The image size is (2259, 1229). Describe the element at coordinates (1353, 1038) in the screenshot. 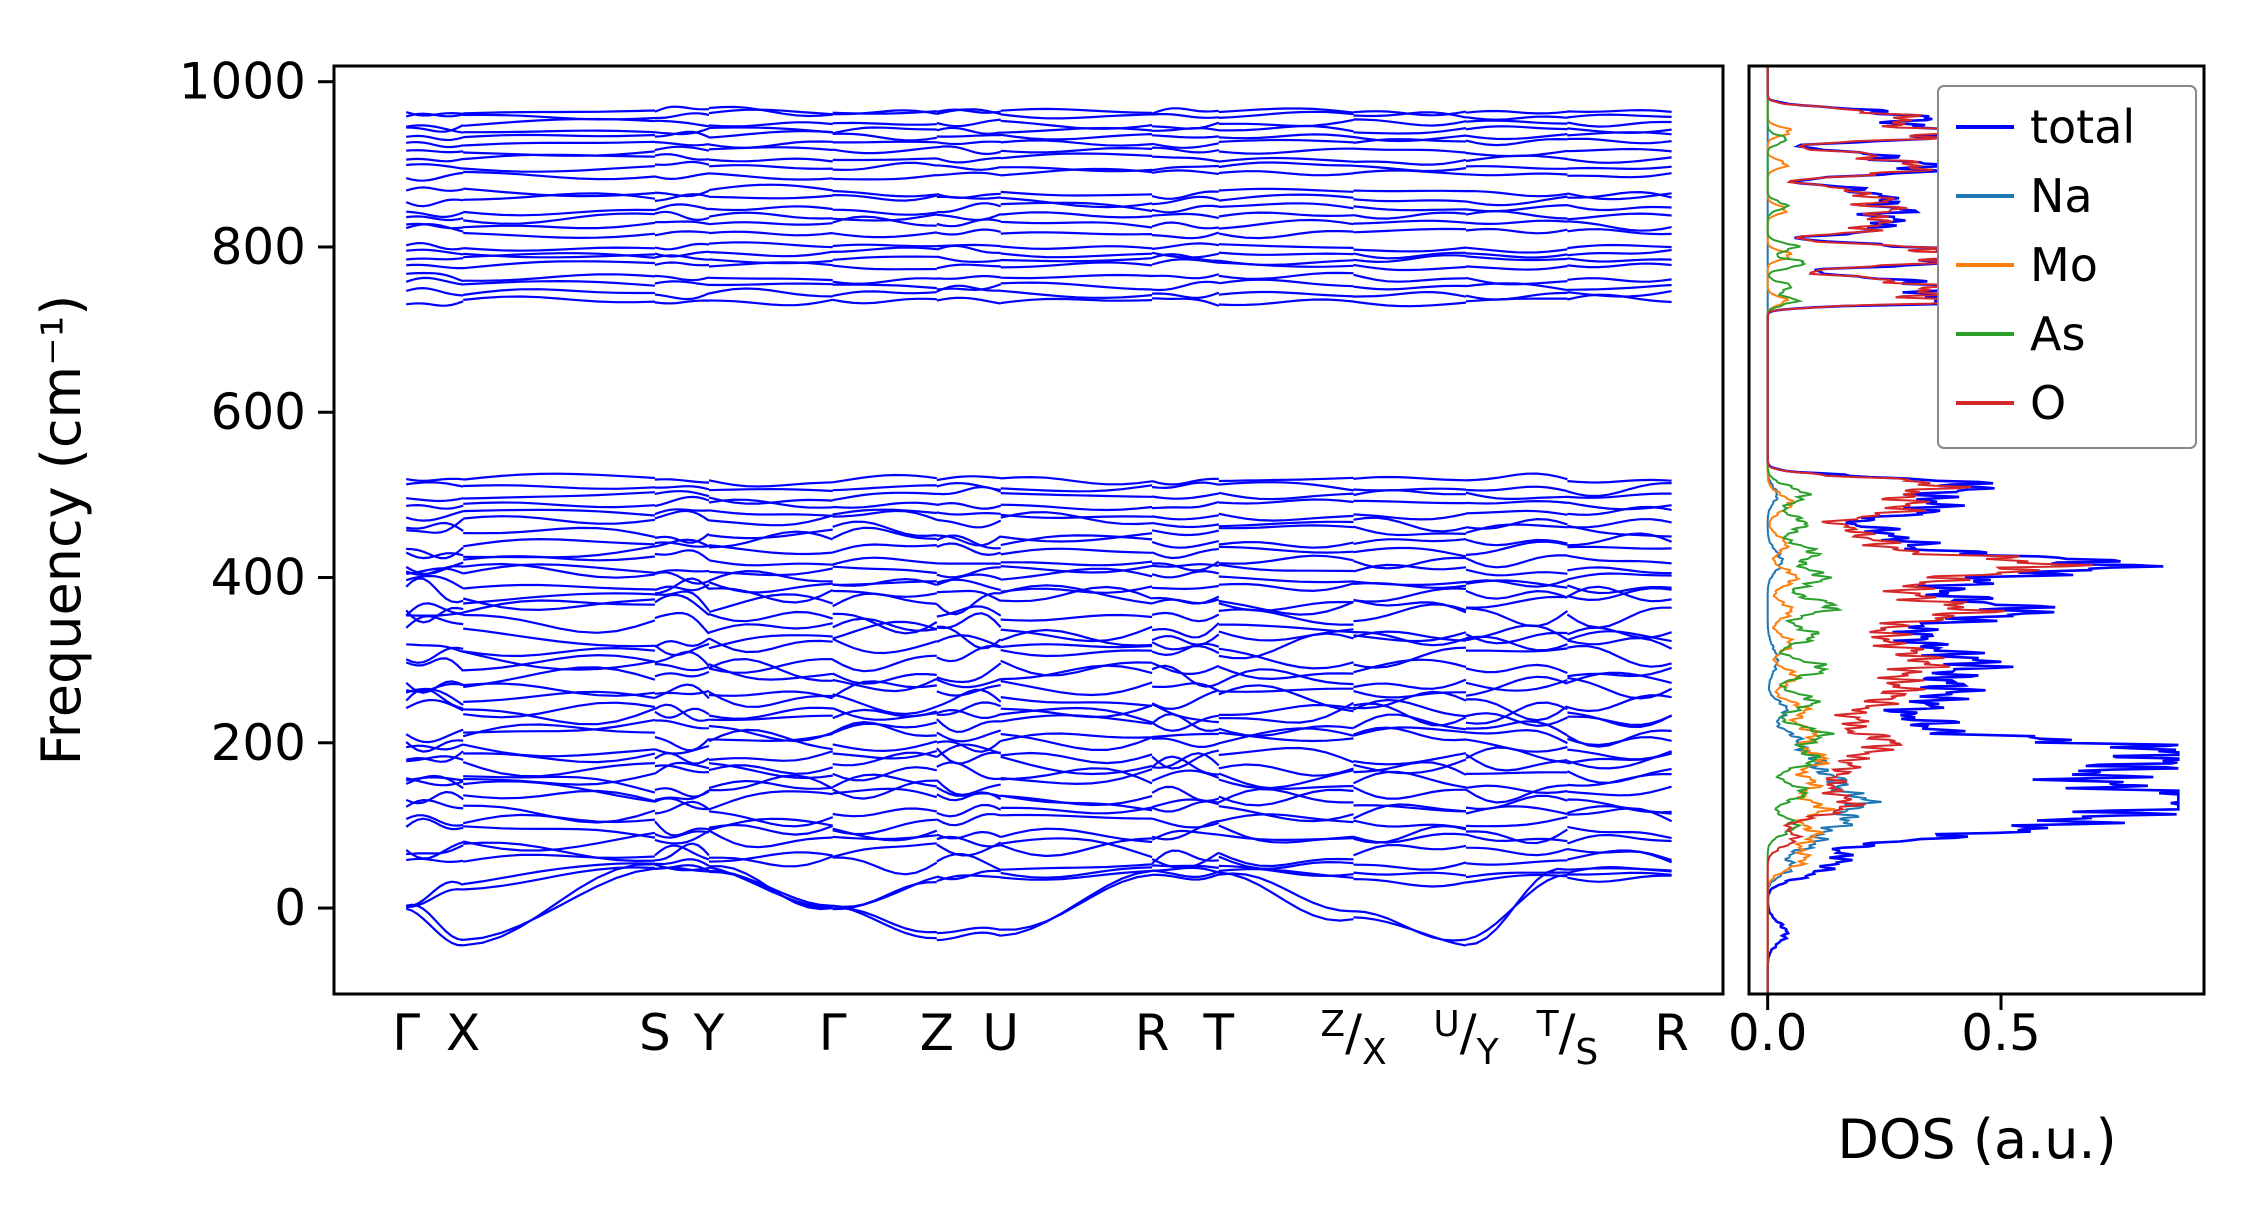

I see `k-point-label: Z/X` at that location.